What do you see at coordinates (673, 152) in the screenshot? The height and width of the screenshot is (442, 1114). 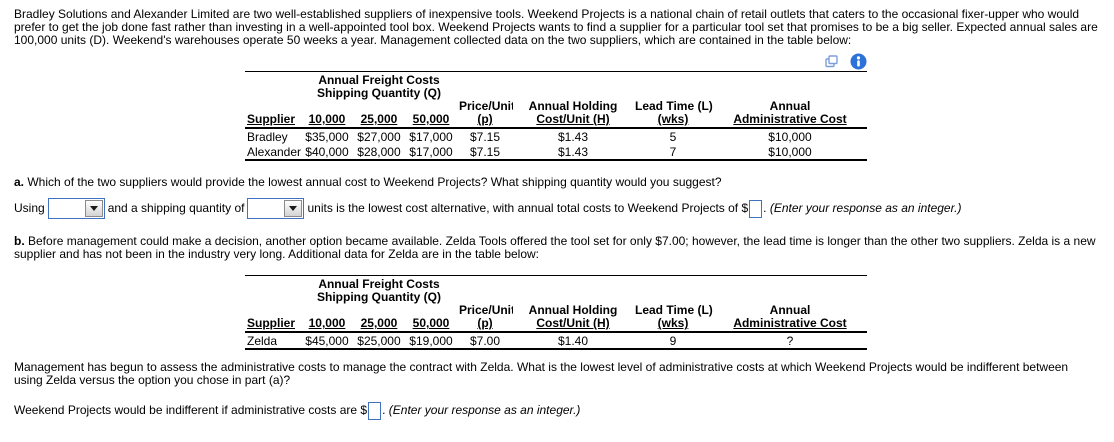 I see `table-cell: 7` at bounding box center [673, 152].